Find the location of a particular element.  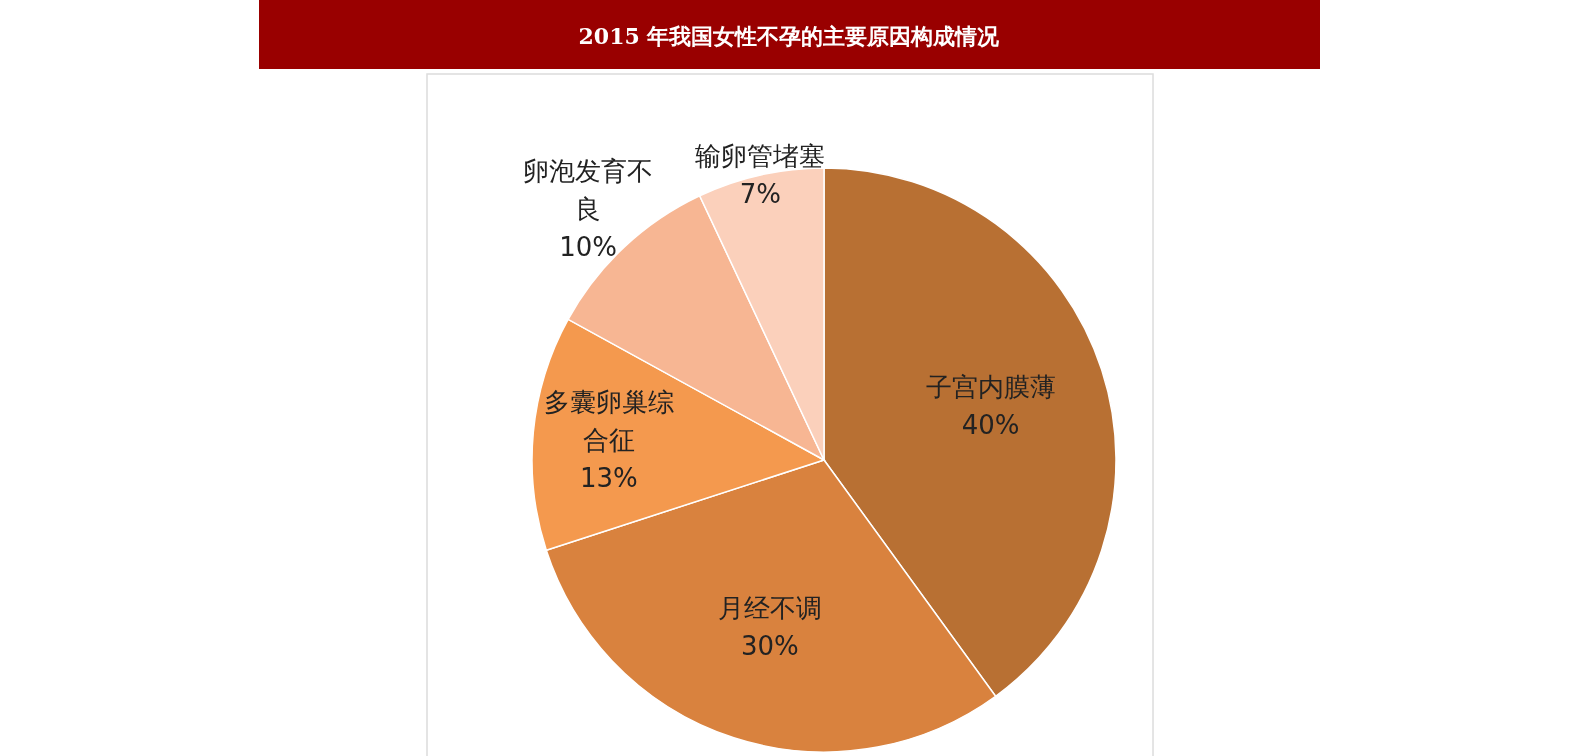

slice-label: 卵泡发育不良 is located at coordinates (588, 189).